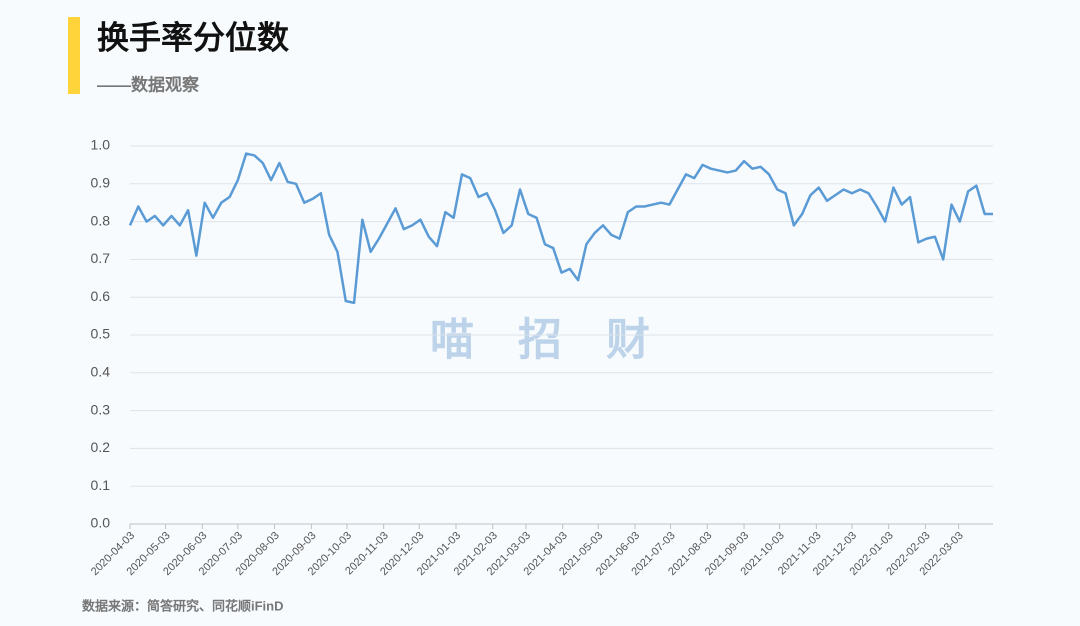 The image size is (1080, 626). What do you see at coordinates (193, 37) in the screenshot?
I see `chart-title: 换手率分位数` at bounding box center [193, 37].